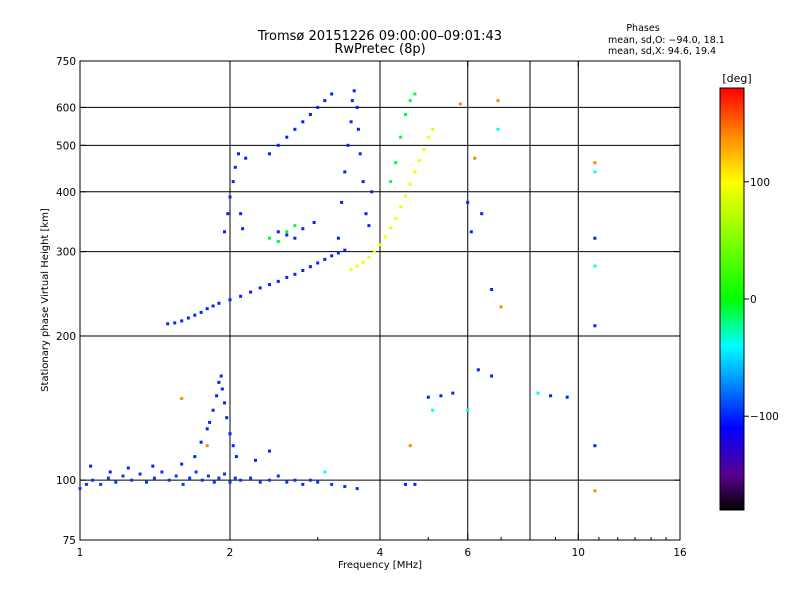 The image size is (800, 600). Describe the element at coordinates (642, 28) in the screenshot. I see `legend-title: Phases` at that location.